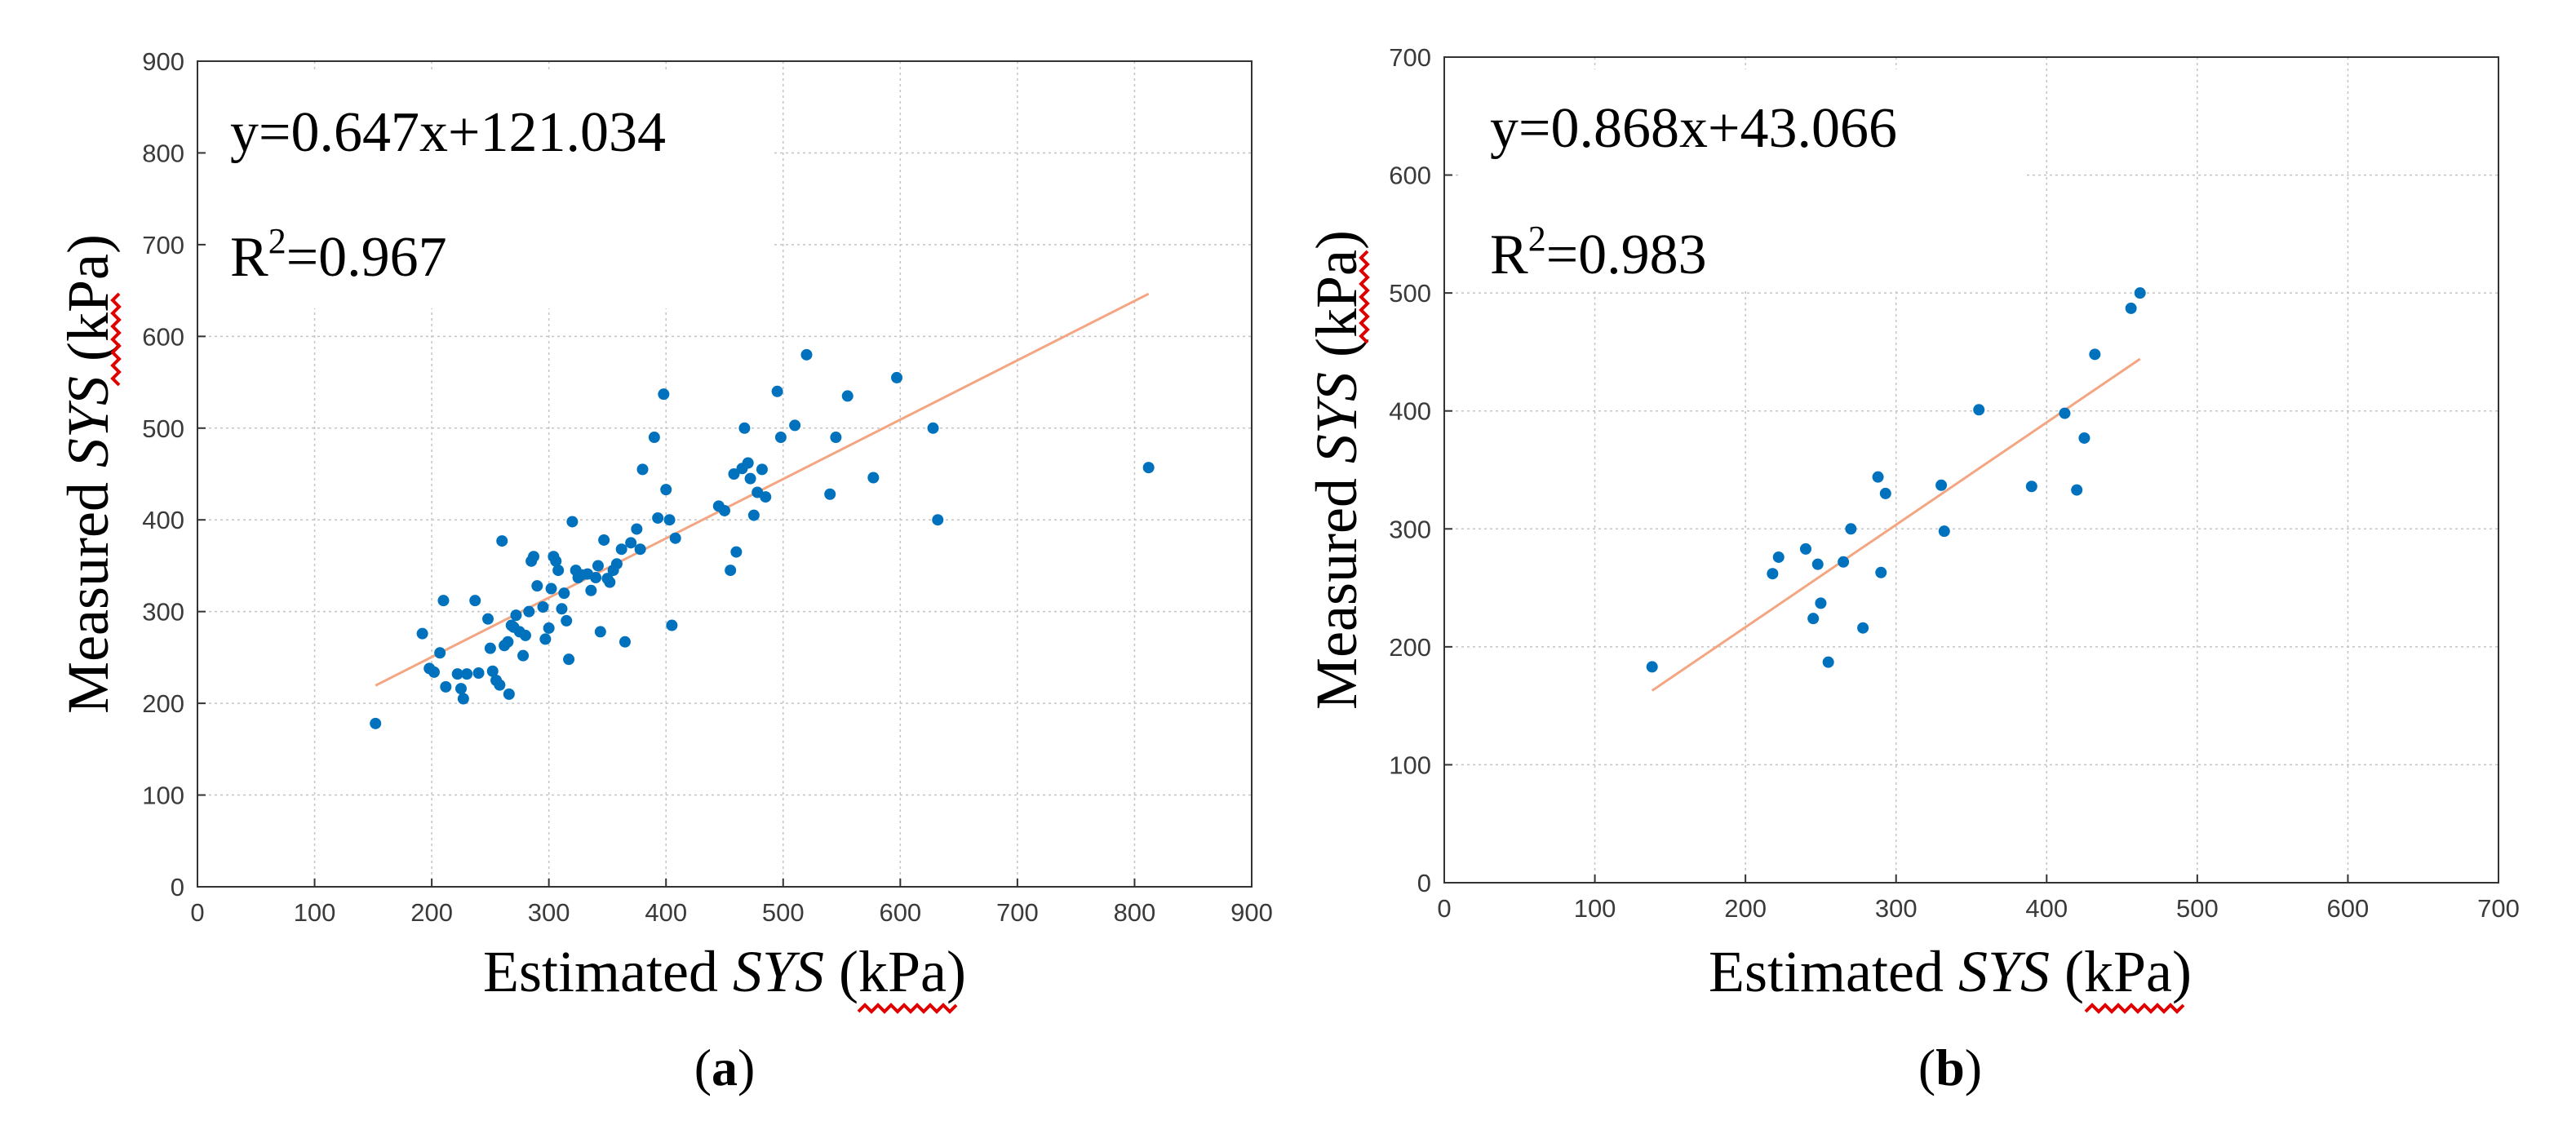  What do you see at coordinates (448, 132) in the screenshot?
I see `regression-equation: y=0.647x+121.034` at bounding box center [448, 132].